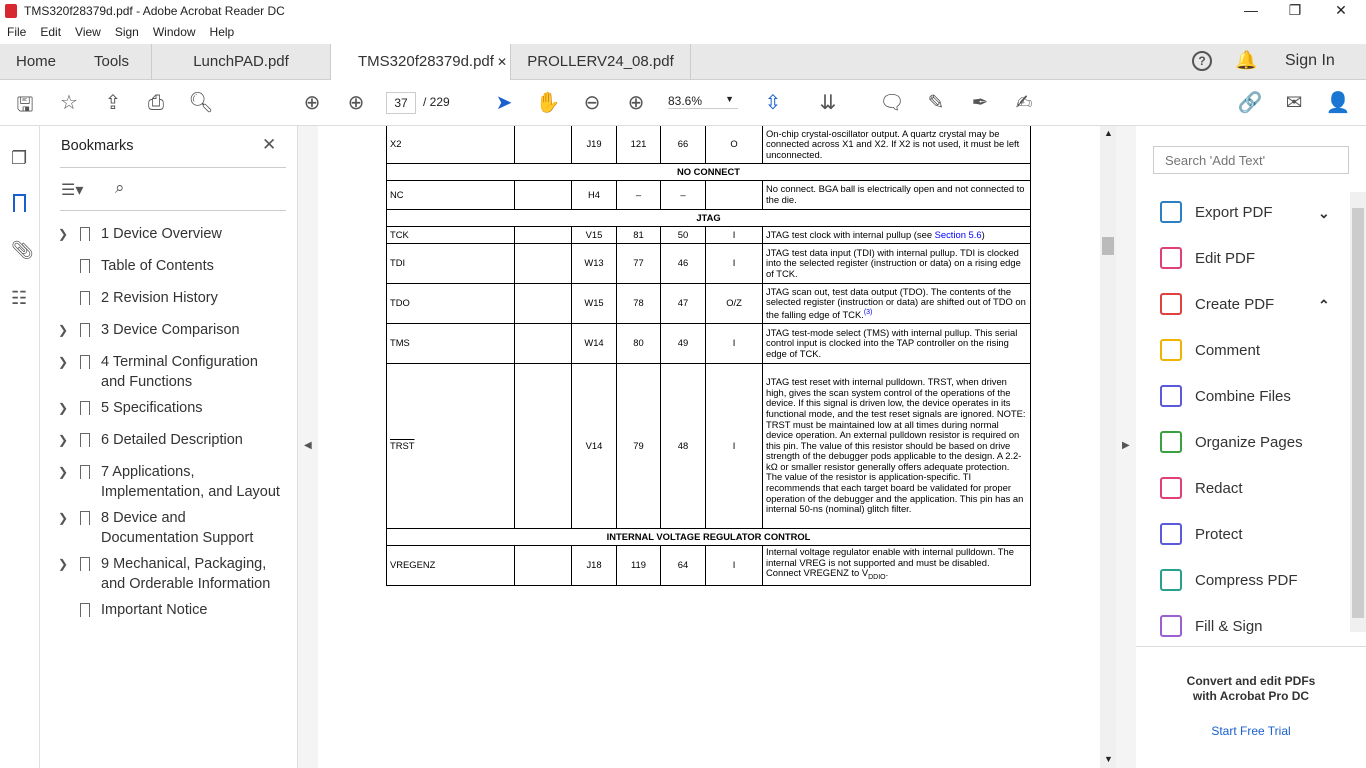 The height and width of the screenshot is (768, 1366). Describe the element at coordinates (868, 312) in the screenshot. I see `footnote-link: (3)` at that location.